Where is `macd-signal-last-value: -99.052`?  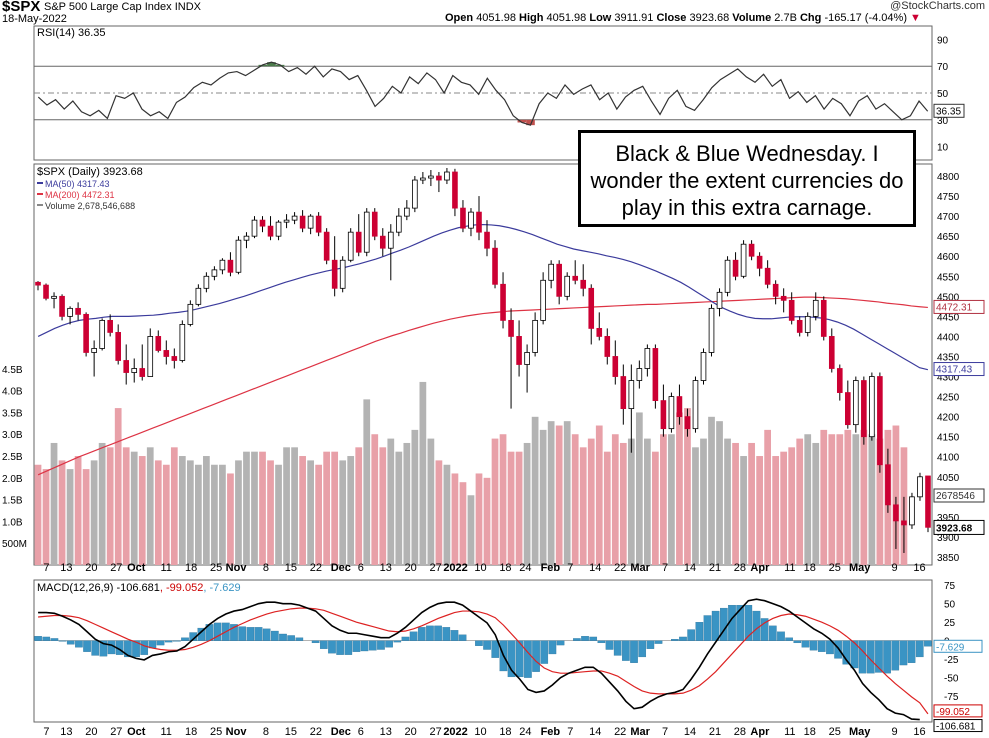
macd-signal-last-value: -99.052 is located at coordinates (953, 712).